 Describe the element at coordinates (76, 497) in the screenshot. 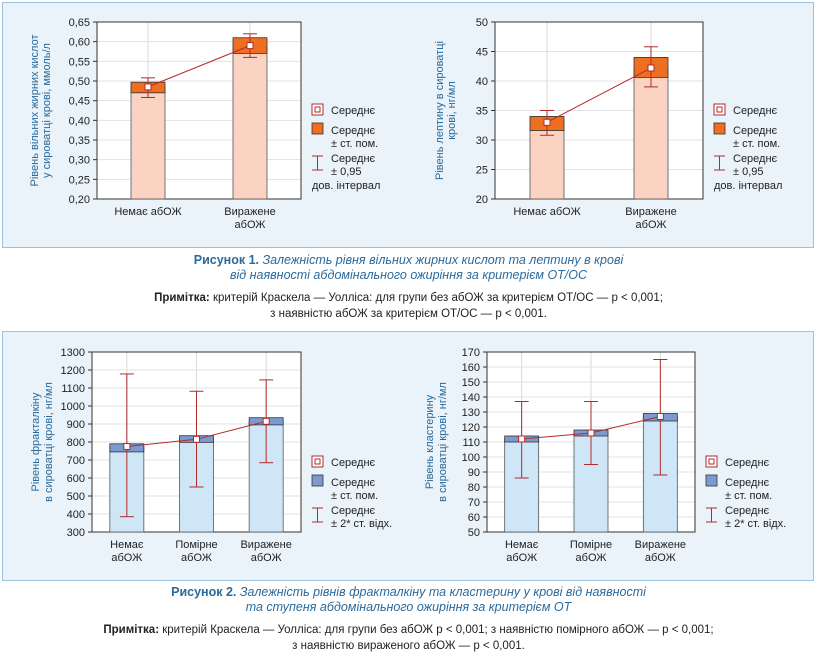

I see `y-tick-label: 500` at that location.